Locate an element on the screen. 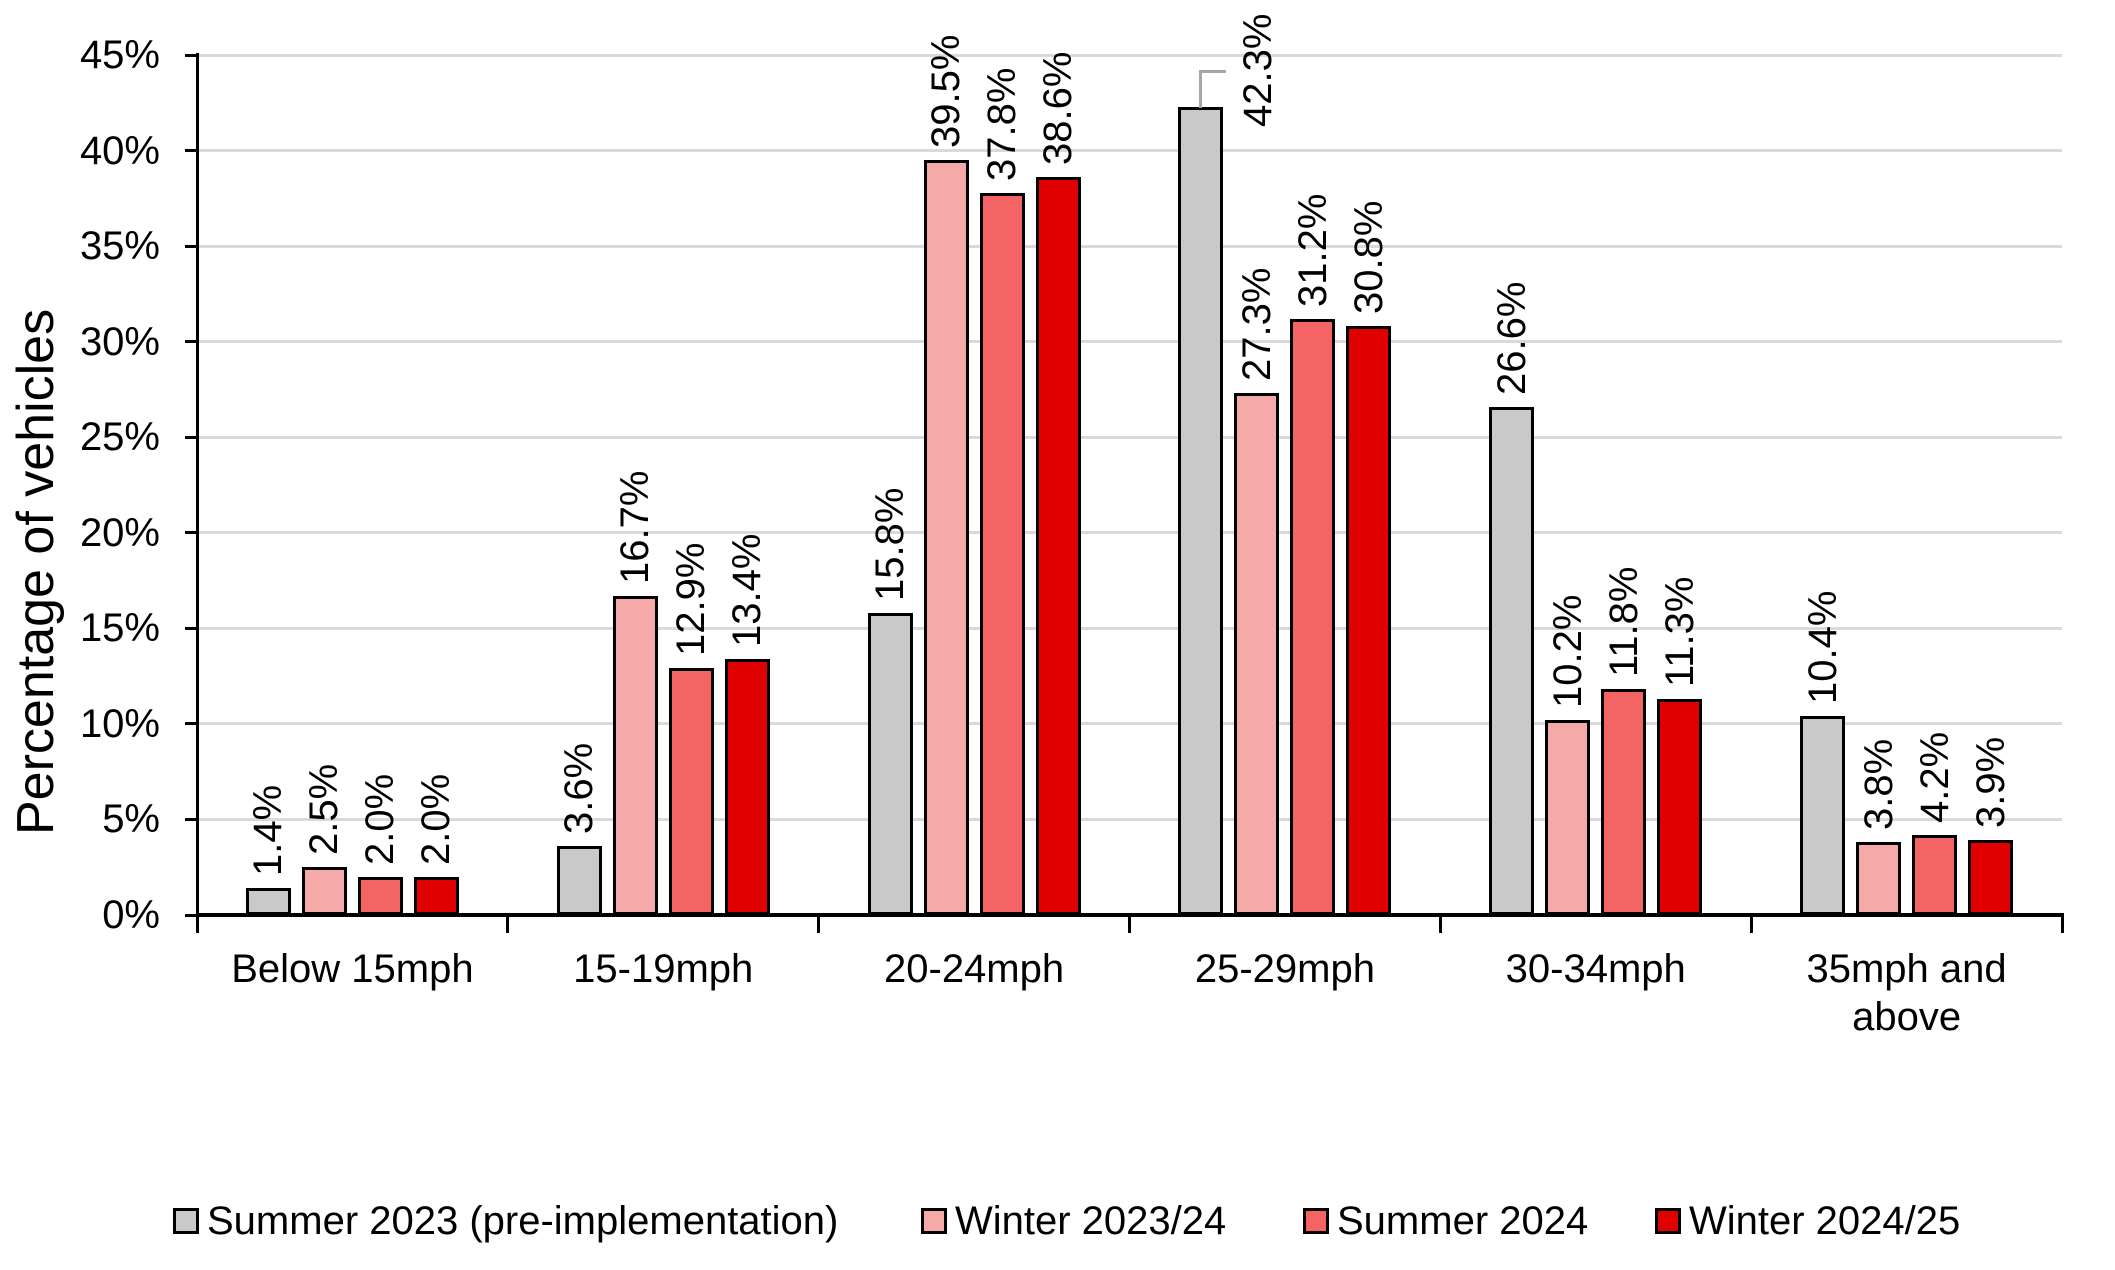 The width and height of the screenshot is (2115, 1270). category-label: 30-34mph is located at coordinates (1595, 969).